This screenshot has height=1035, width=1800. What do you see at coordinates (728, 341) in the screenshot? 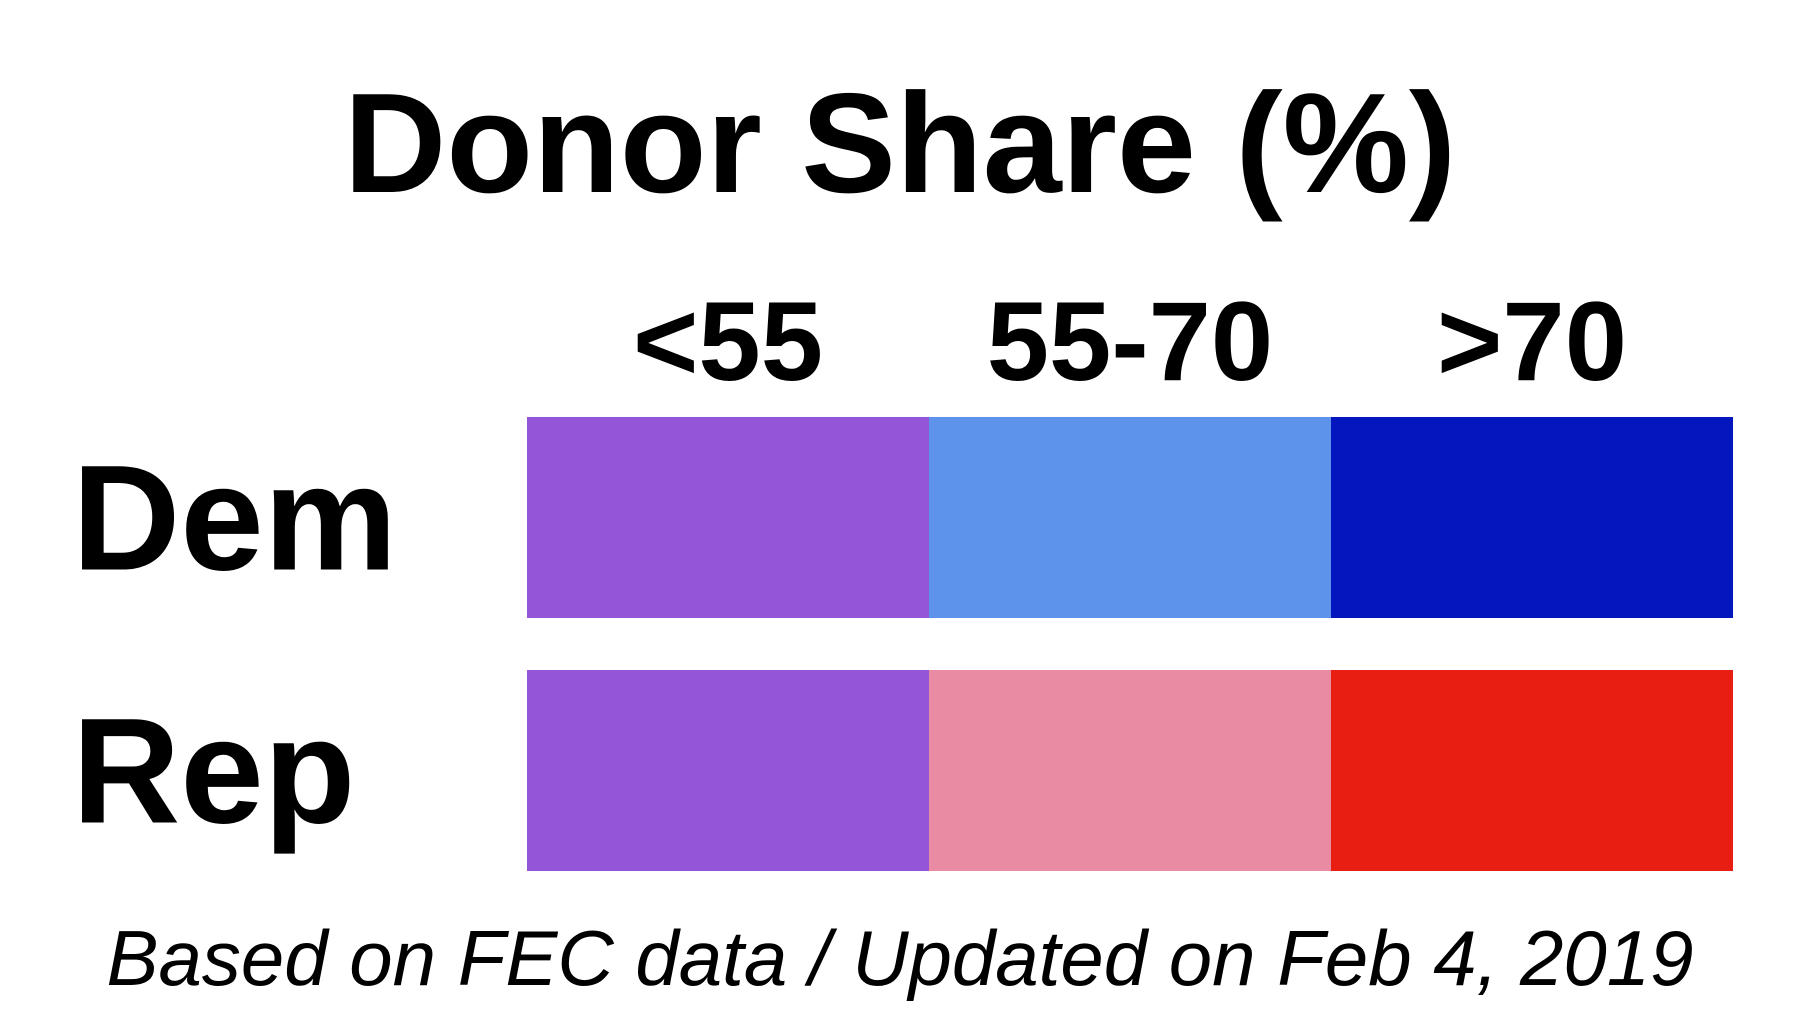
I see `column-header-0: <55` at bounding box center [728, 341].